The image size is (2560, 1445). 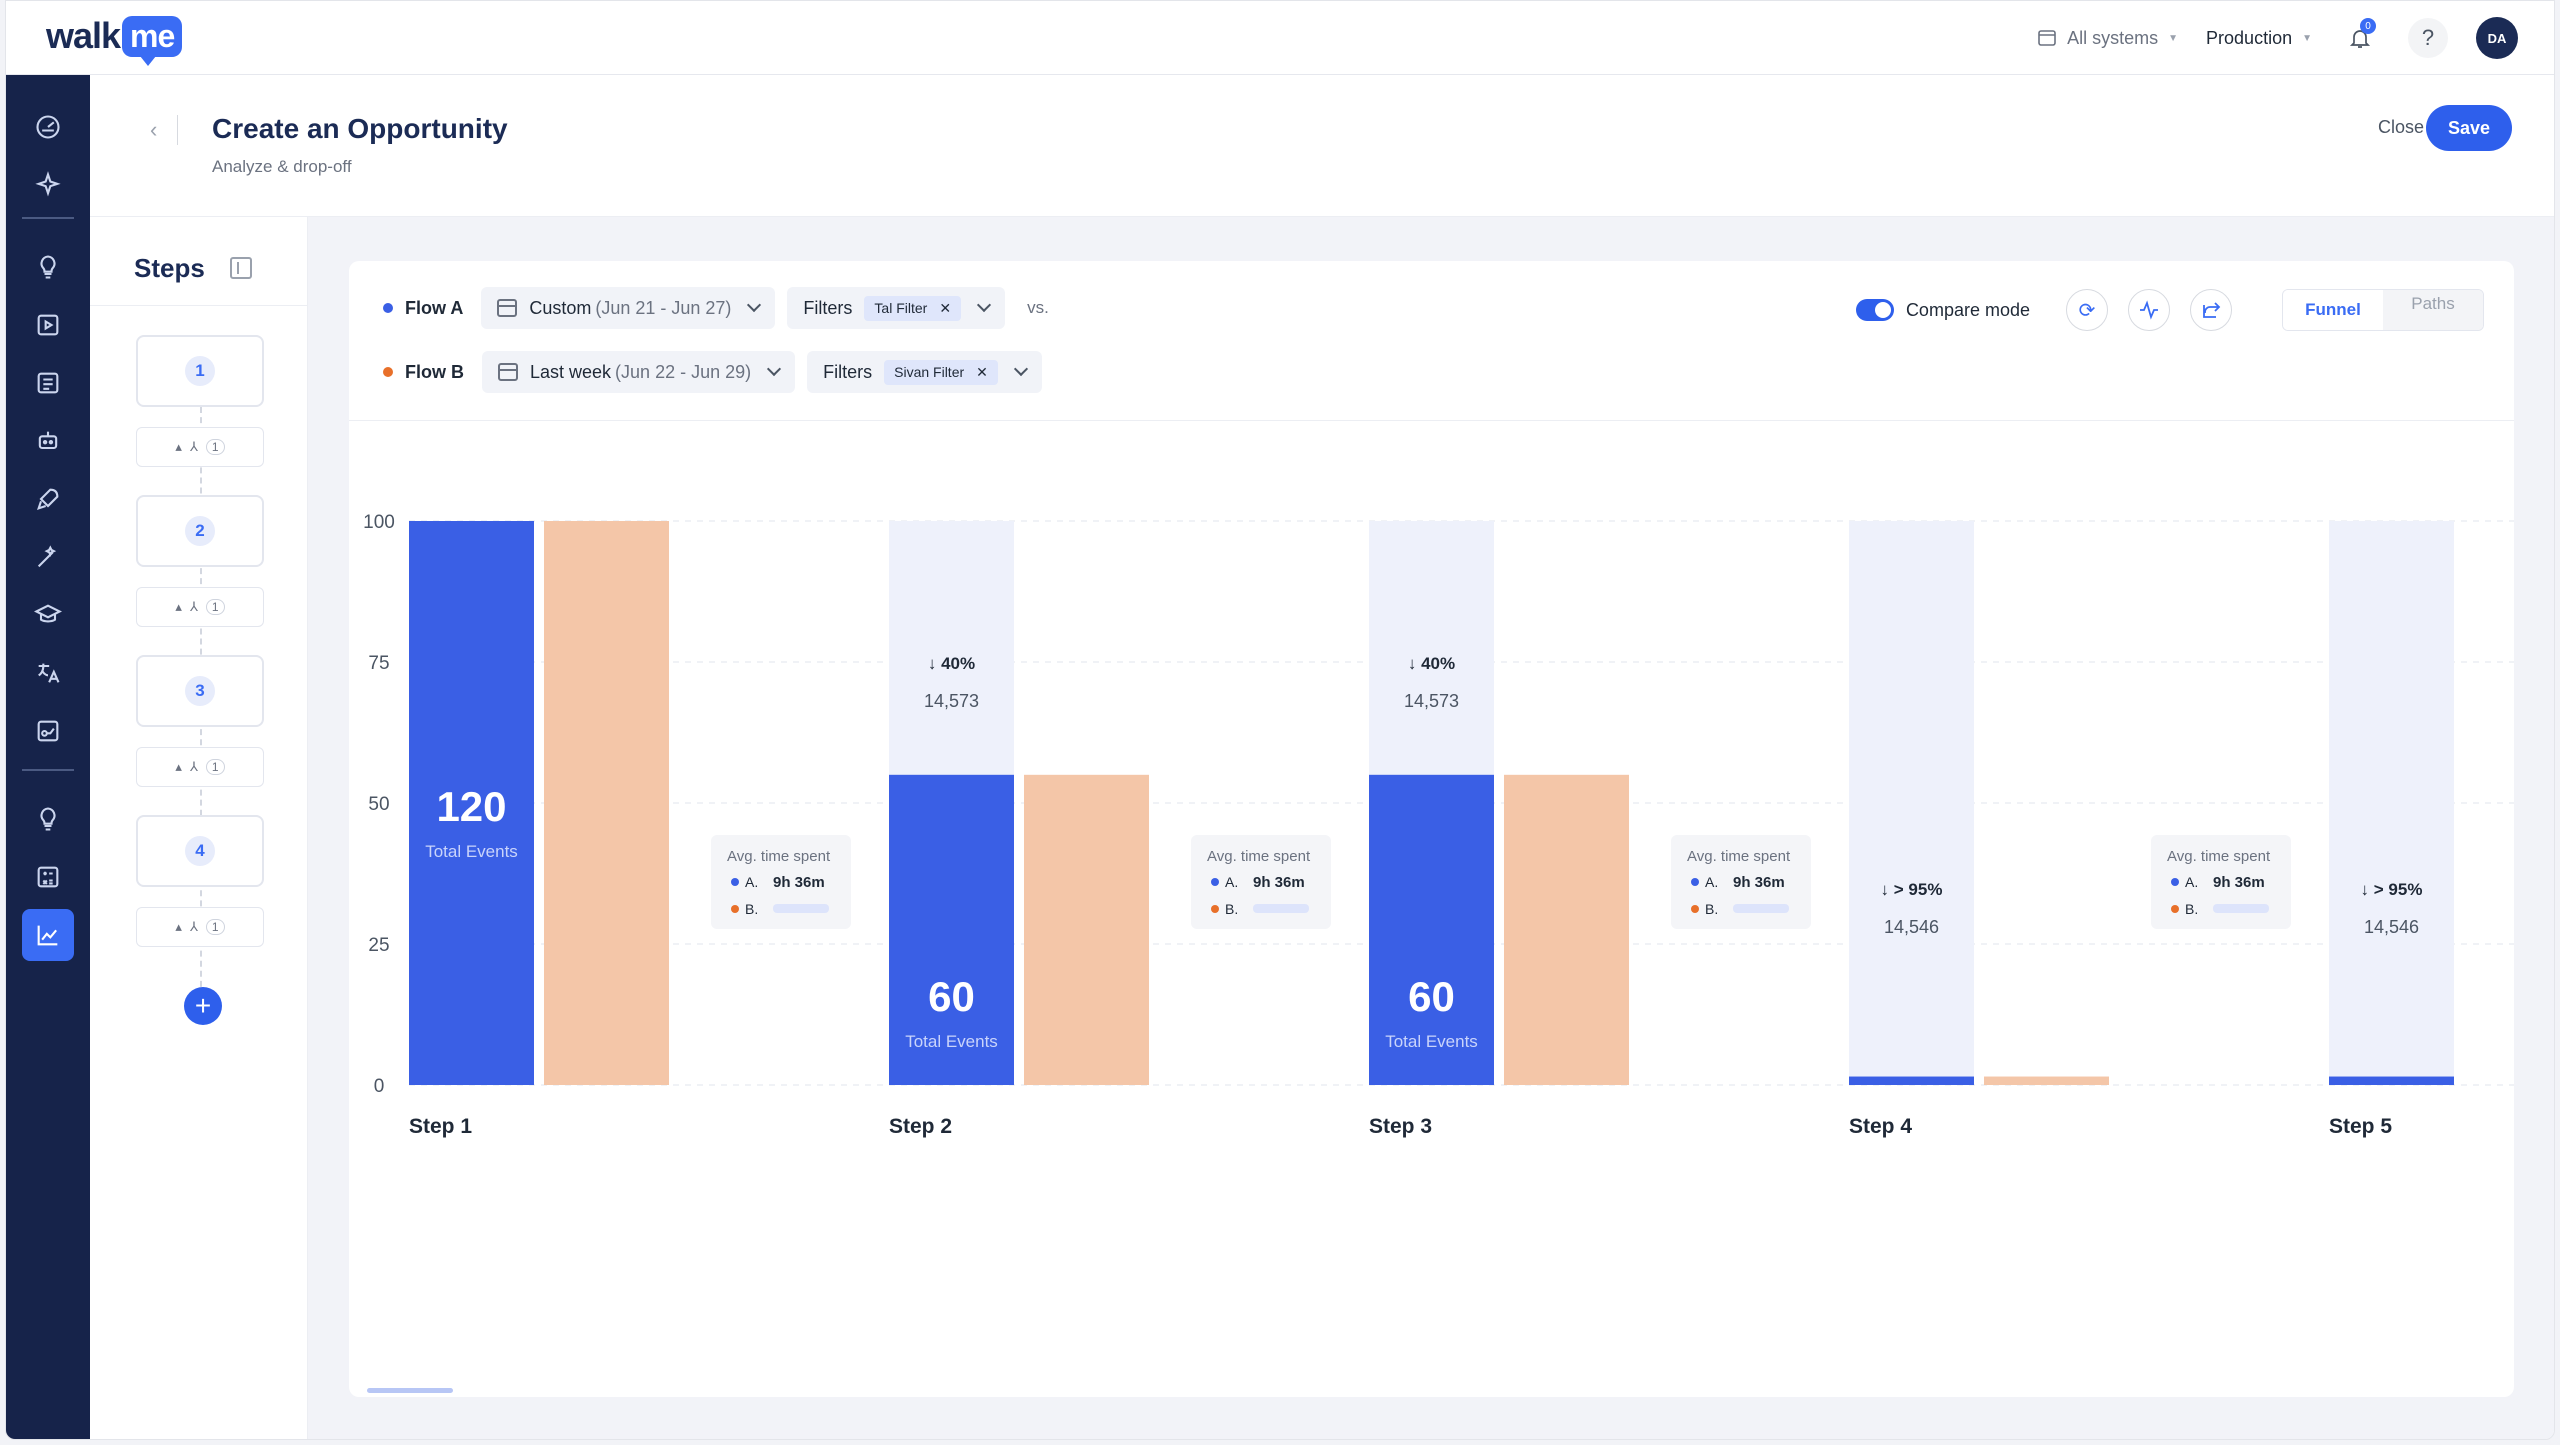 What do you see at coordinates (379, 522) in the screenshot?
I see `y-tick-label: 100` at bounding box center [379, 522].